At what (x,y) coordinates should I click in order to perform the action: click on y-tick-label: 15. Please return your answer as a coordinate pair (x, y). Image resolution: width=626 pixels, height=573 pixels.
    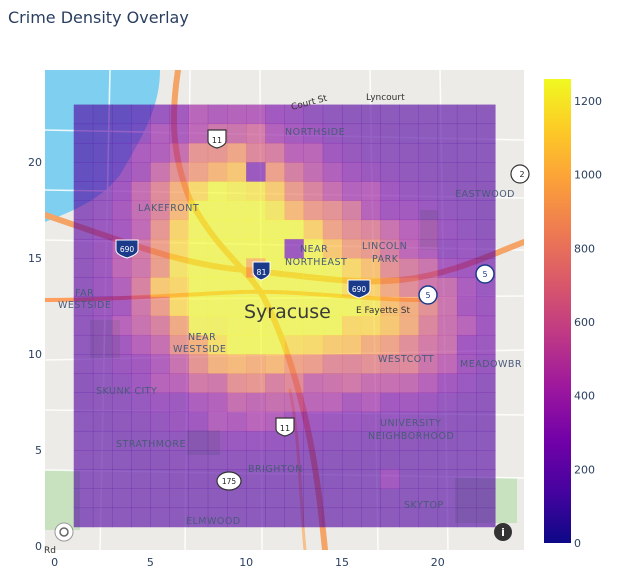
    Looking at the image, I should click on (35, 258).